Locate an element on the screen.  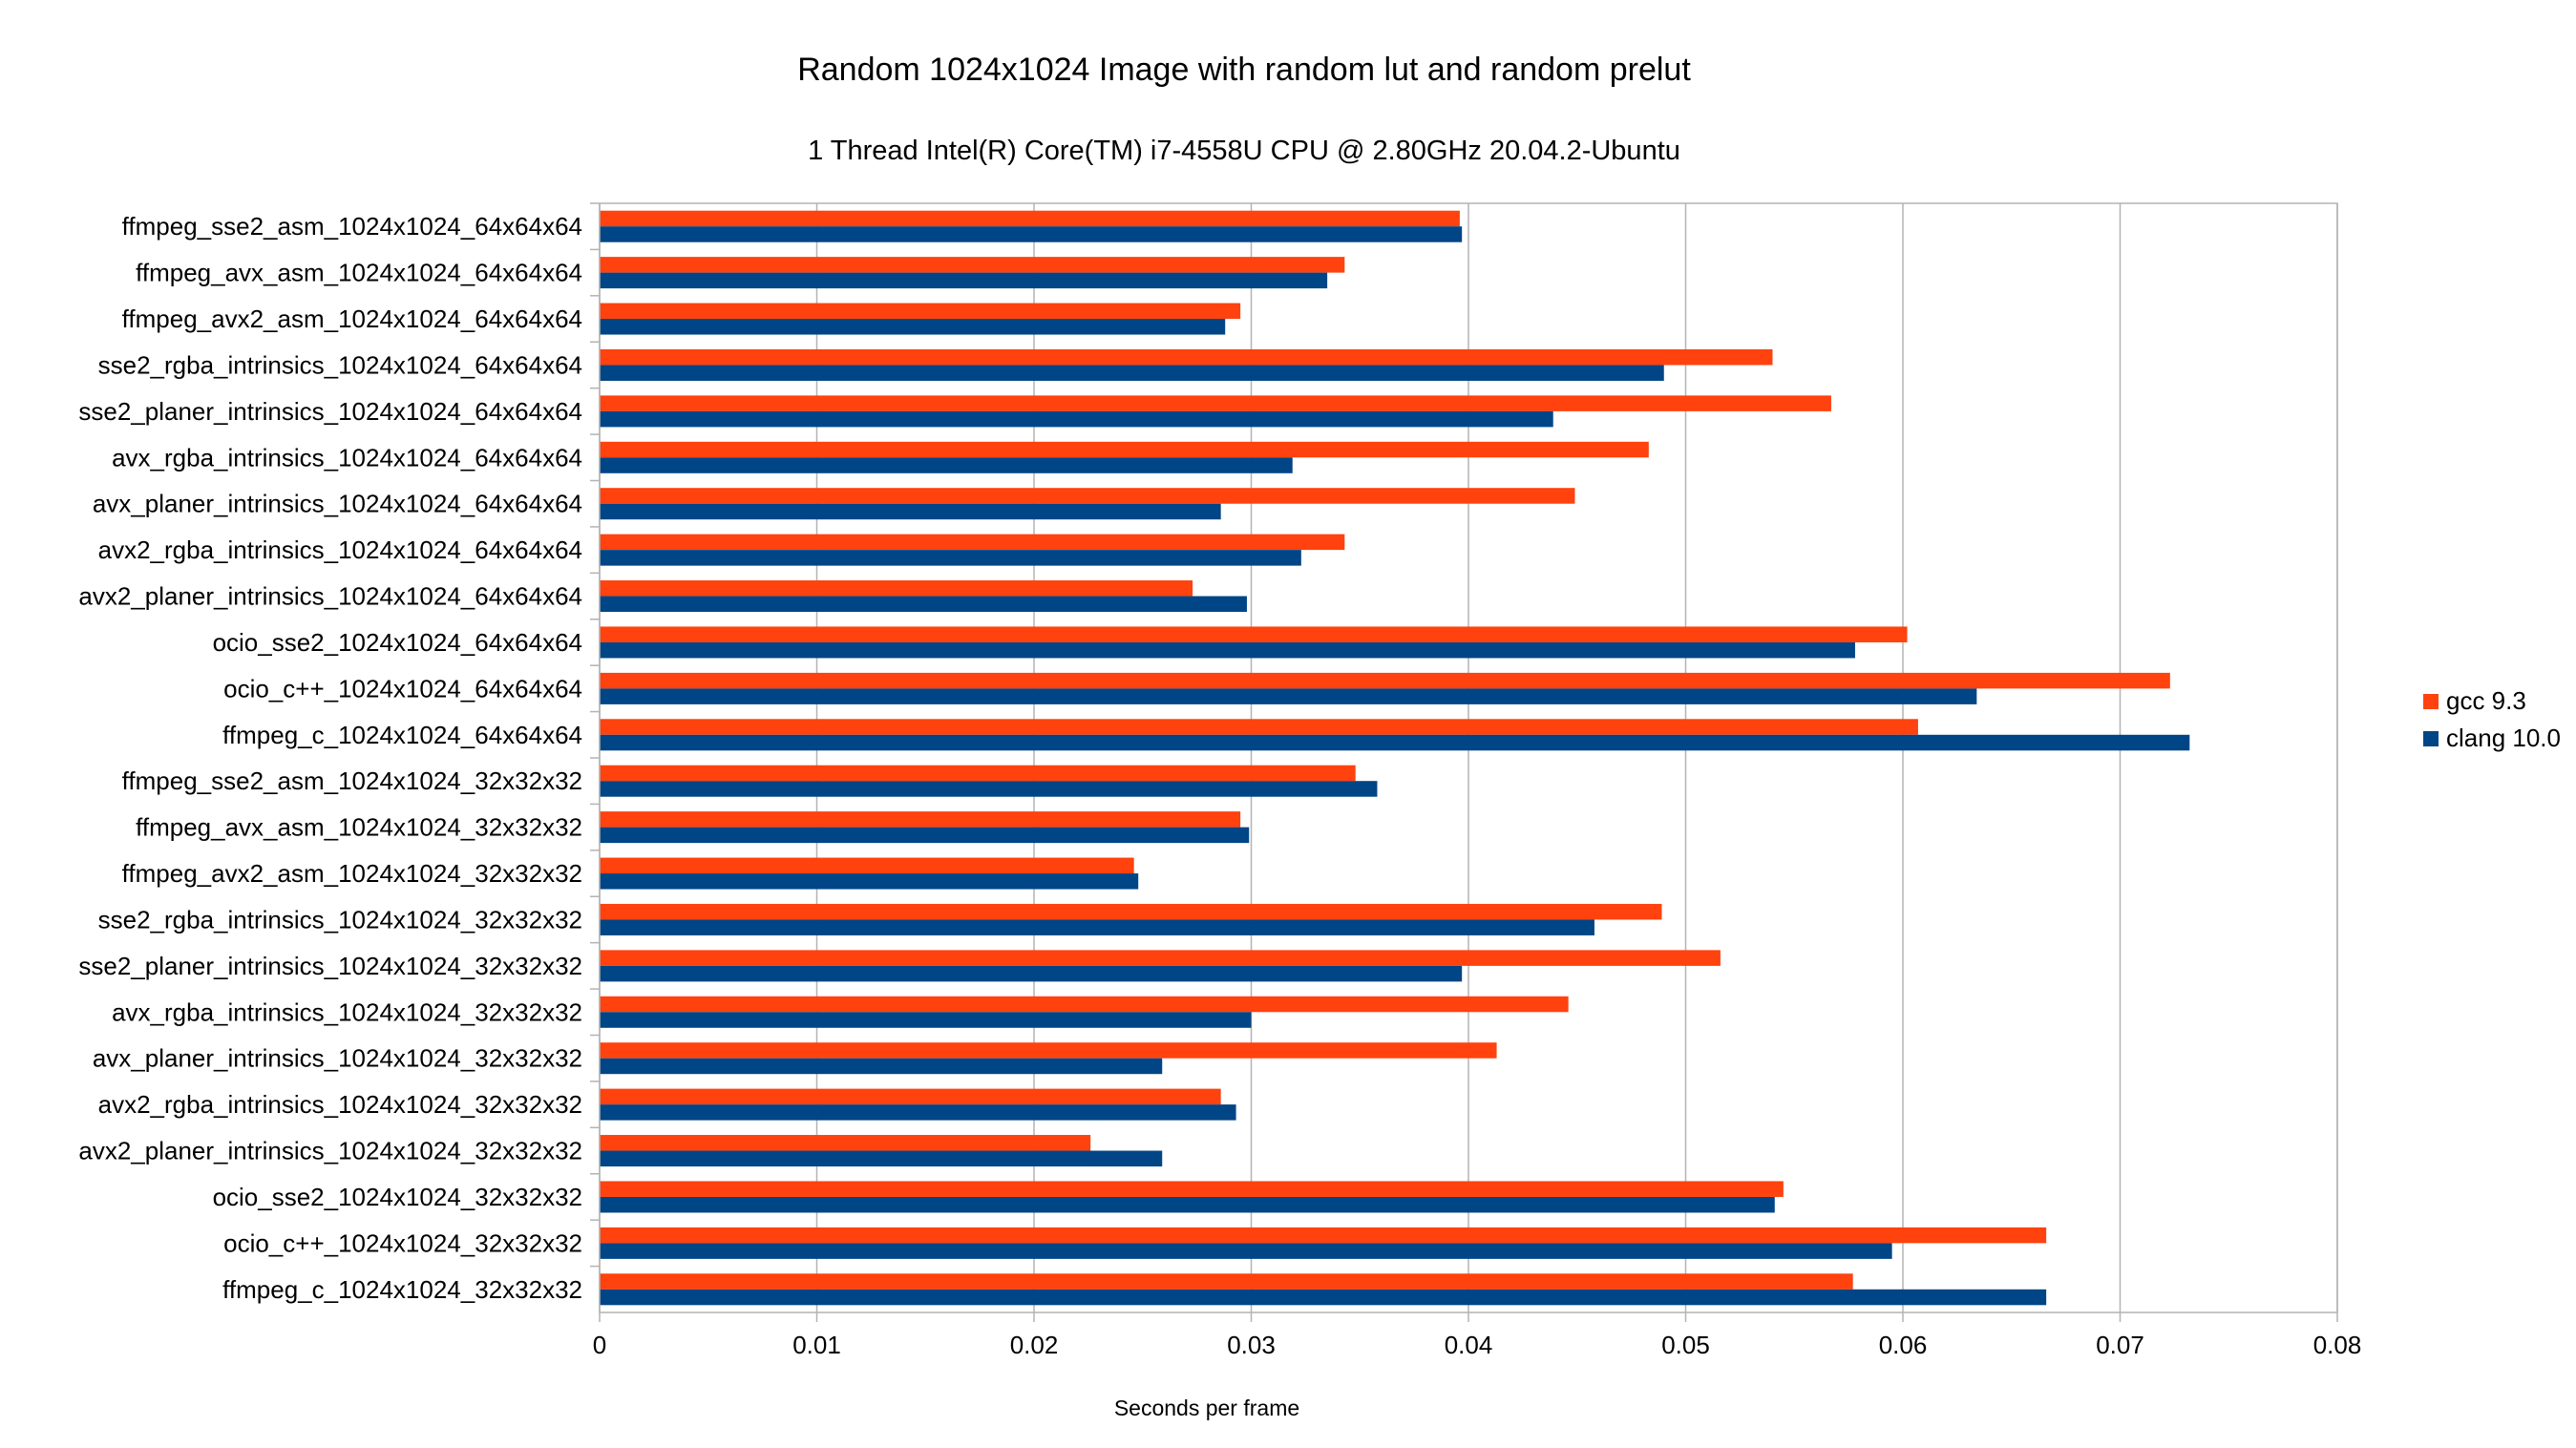
category-label: ffmpeg_c_1024x1024_32x32x32 is located at coordinates (402, 1289).